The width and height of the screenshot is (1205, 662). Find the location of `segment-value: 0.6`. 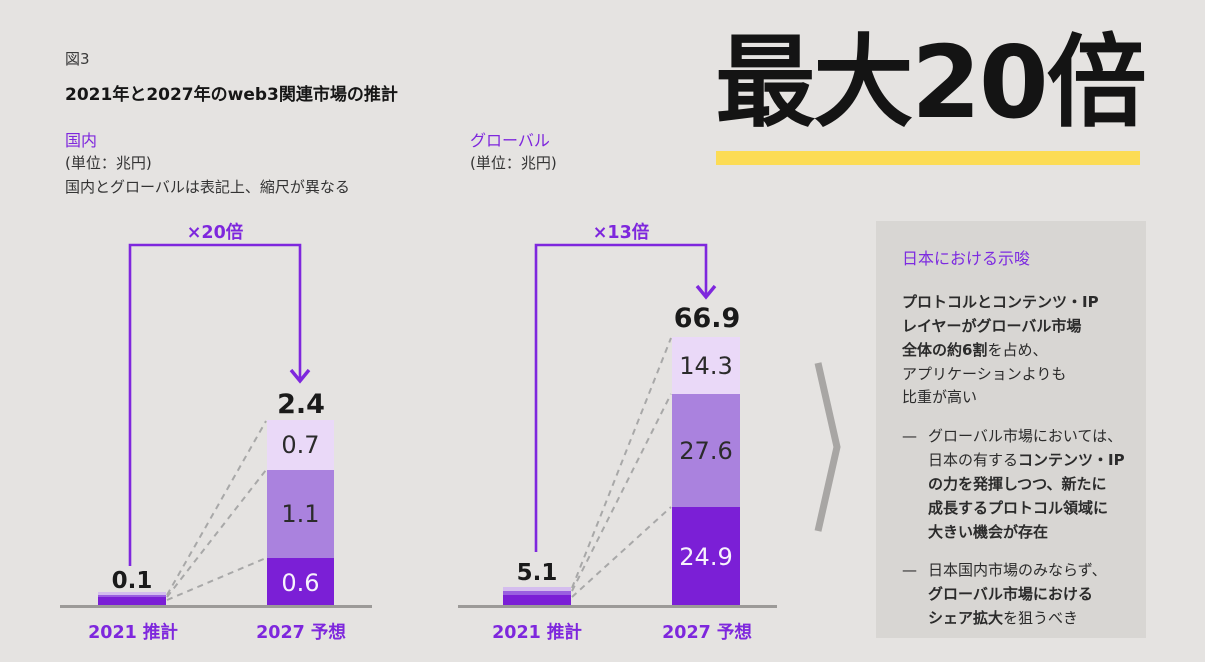

segment-value: 0.6 is located at coordinates (300, 582).